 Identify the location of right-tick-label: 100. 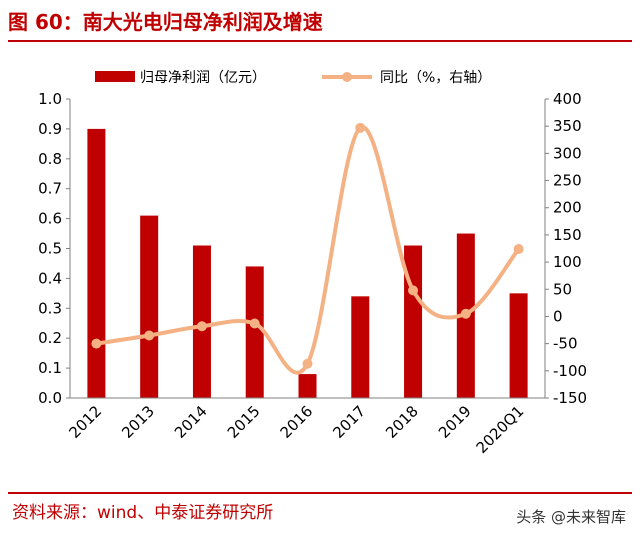
(567, 262).